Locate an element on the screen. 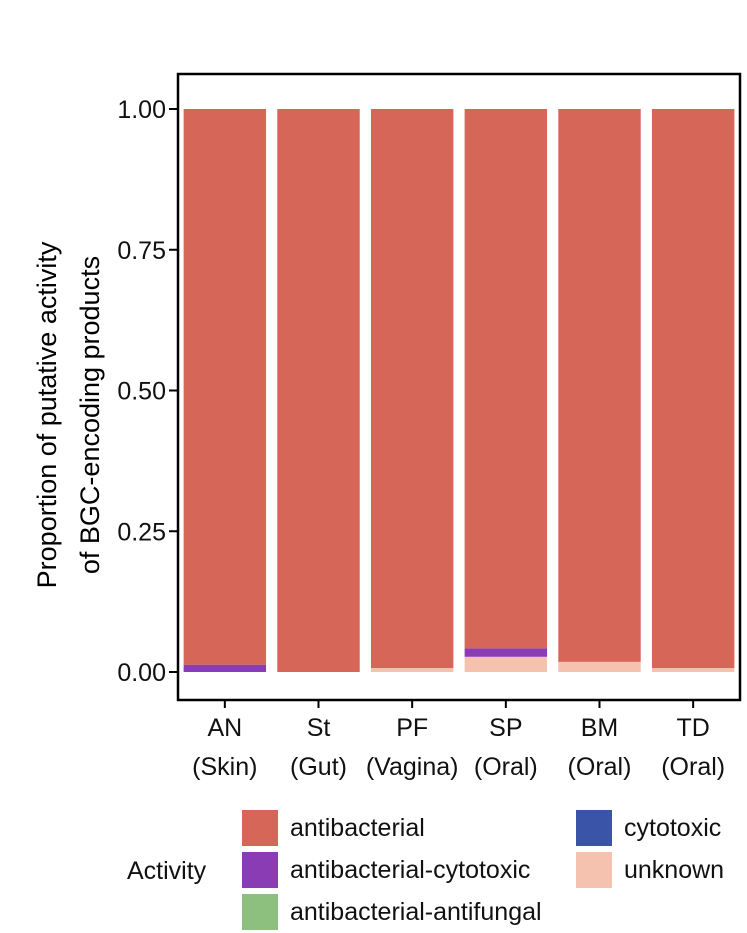 Image resolution: width=747 pixels, height=933 pixels. x-tick-sublabel-st: (Gut) is located at coordinates (318, 767).